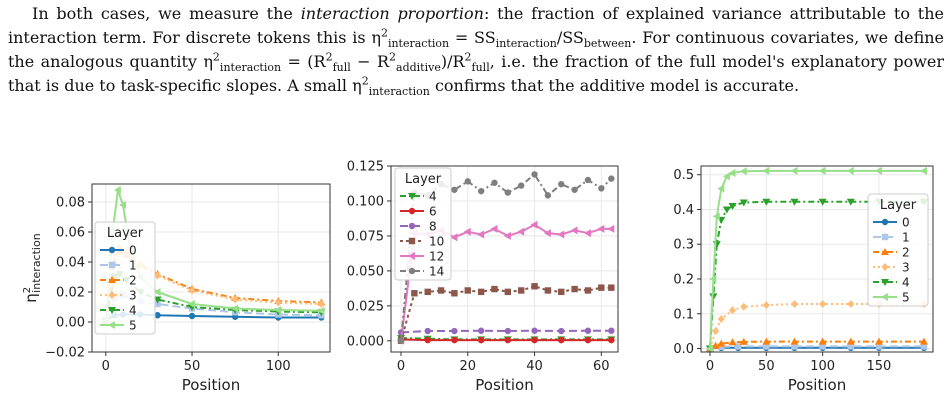 The width and height of the screenshot is (950, 416). Describe the element at coordinates (436, 257) in the screenshot. I see `chart2-legend-label: 12` at that location.